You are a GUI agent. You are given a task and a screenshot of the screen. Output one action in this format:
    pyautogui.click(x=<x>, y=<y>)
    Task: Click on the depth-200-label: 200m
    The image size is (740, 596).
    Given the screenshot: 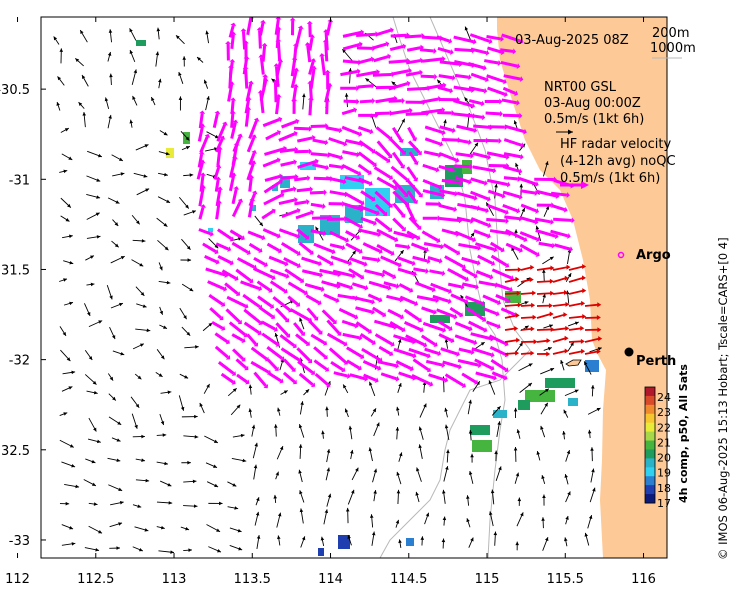 What is the action you would take?
    pyautogui.click(x=670, y=33)
    